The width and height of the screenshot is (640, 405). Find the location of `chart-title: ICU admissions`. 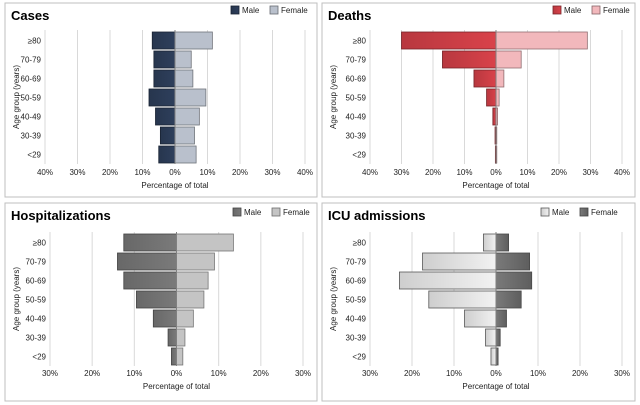

chart-title: ICU admissions is located at coordinates (377, 215).